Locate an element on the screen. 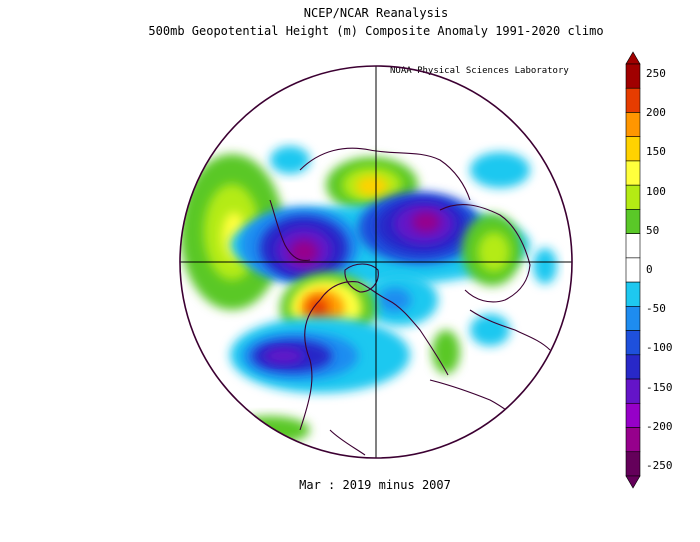 The image size is (700, 542). colorbar-tick-label: -200 is located at coordinates (659, 426).